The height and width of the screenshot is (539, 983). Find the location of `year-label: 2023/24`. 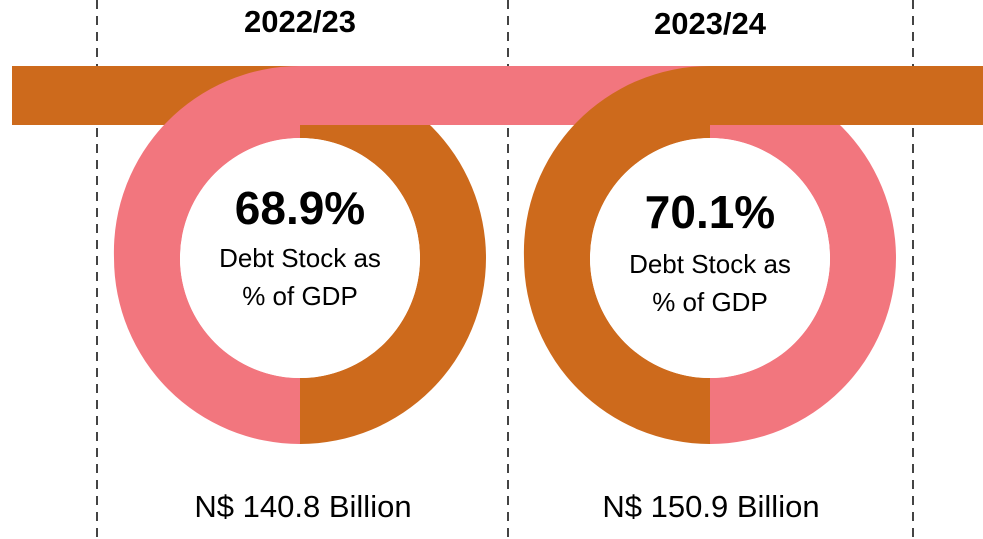

year-label: 2023/24 is located at coordinates (710, 23).